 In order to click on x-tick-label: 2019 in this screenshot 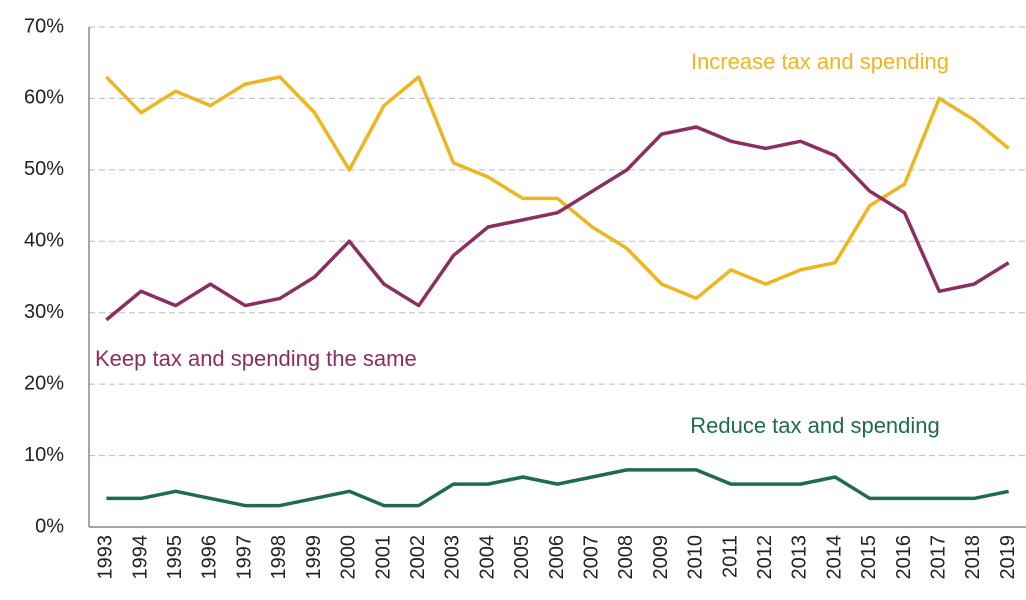, I will do `click(1008, 557)`.